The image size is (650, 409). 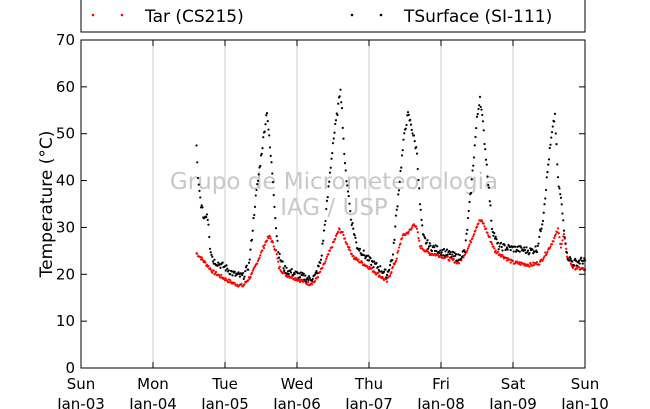 I want to click on y-tick-label: 0, so click(x=70, y=368).